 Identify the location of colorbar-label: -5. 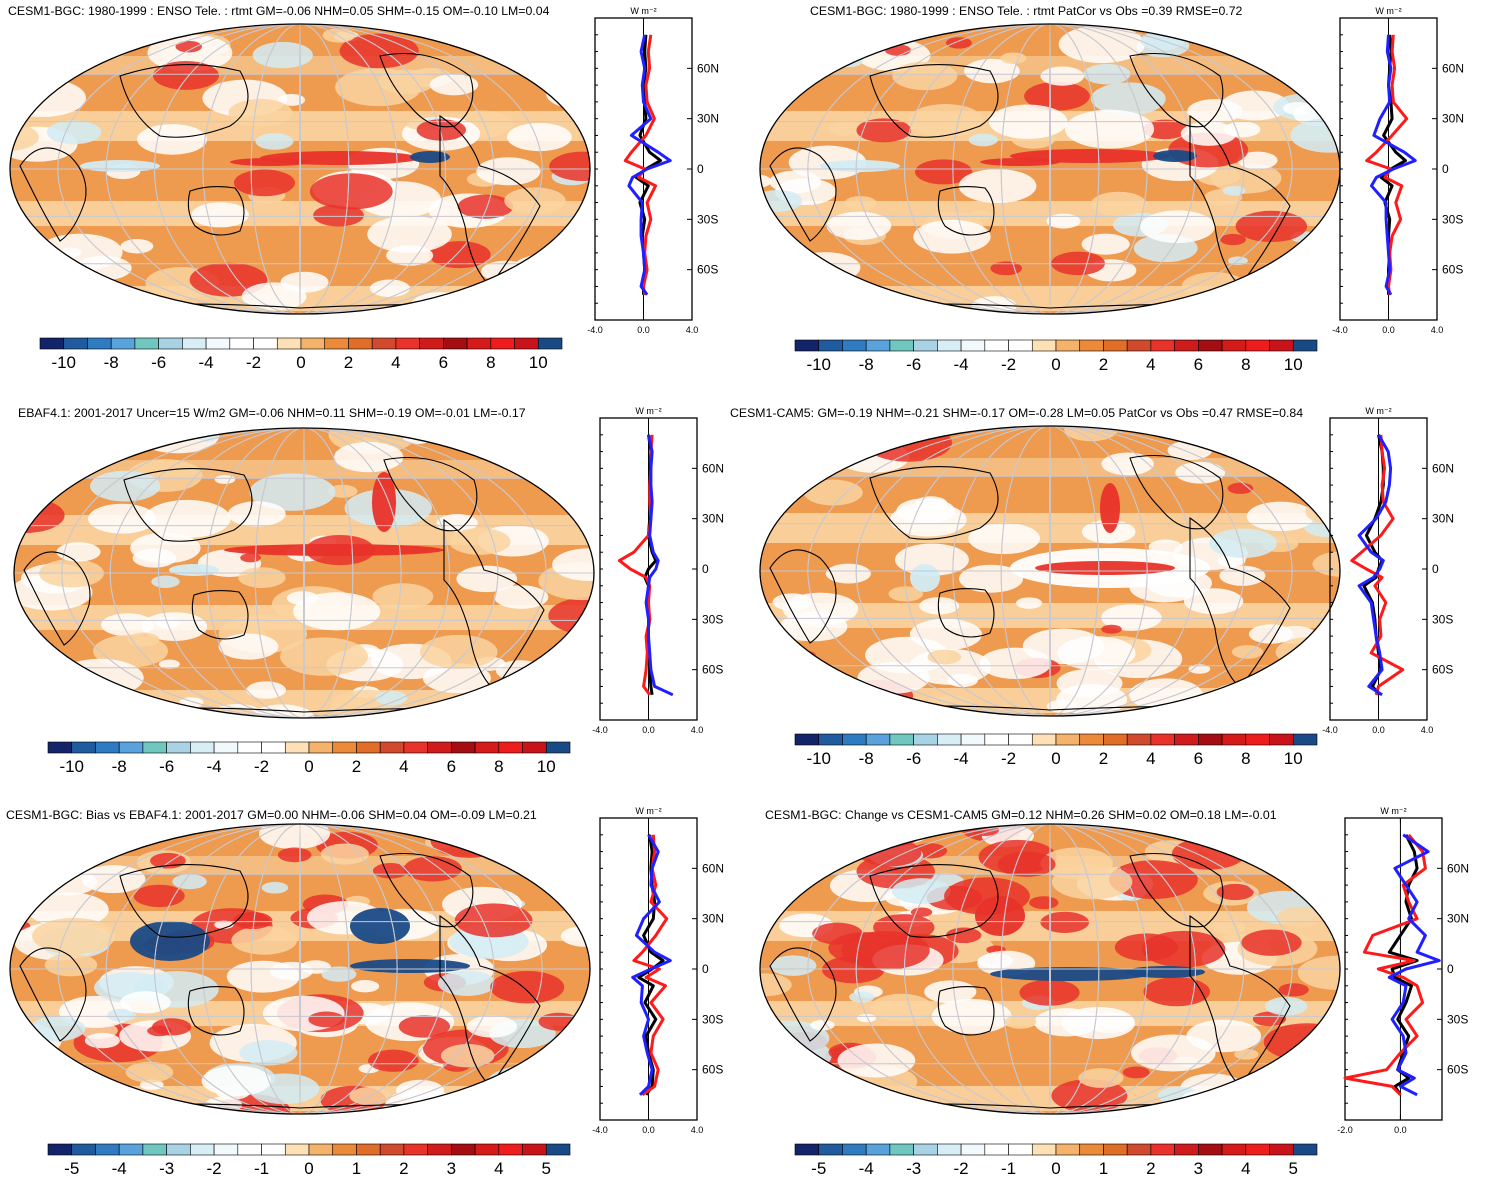
(818, 1168).